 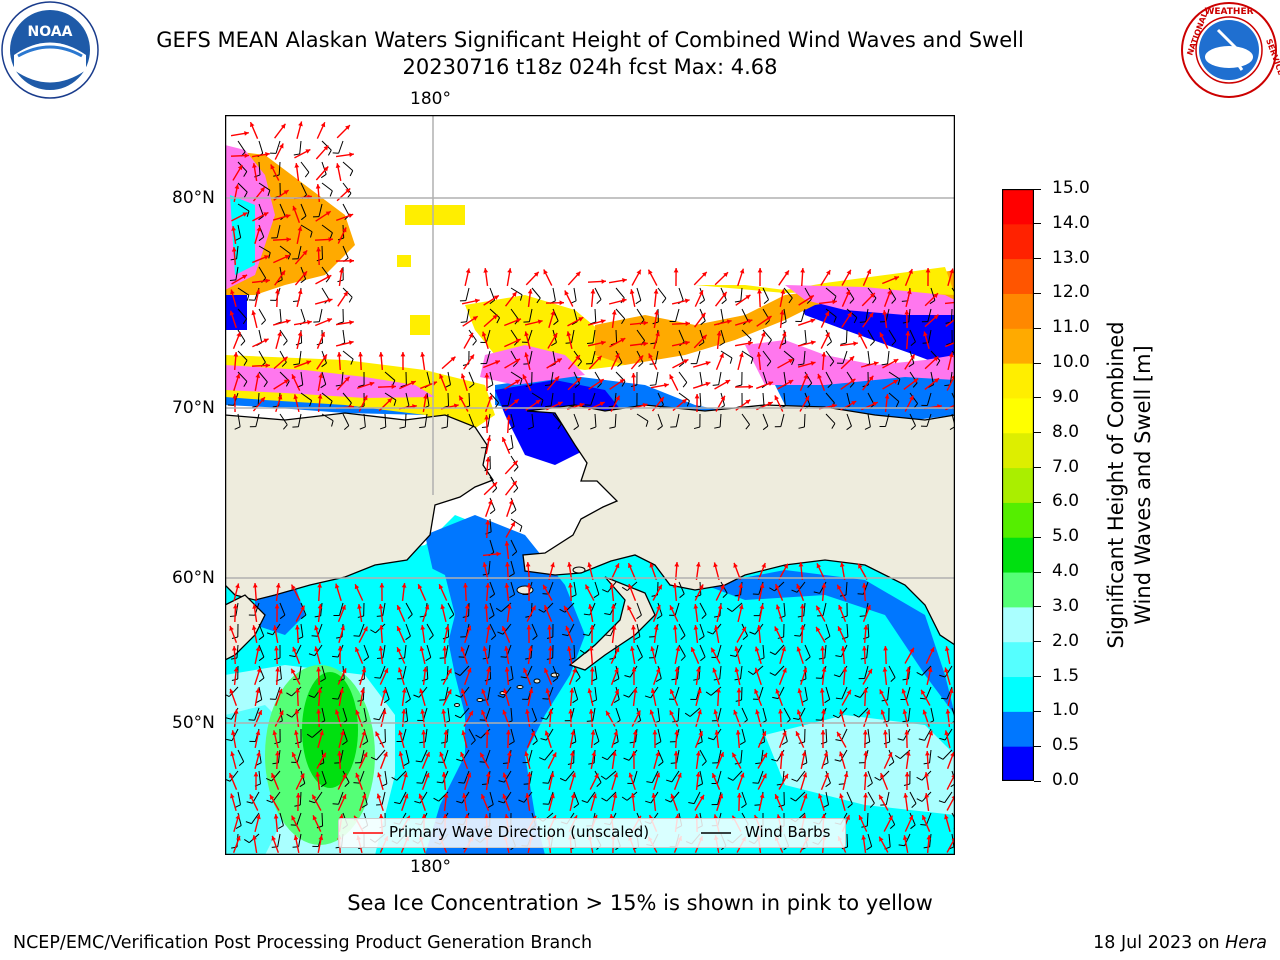 I want to click on colorbar-tick-label: 2.0, so click(x=1066, y=640).